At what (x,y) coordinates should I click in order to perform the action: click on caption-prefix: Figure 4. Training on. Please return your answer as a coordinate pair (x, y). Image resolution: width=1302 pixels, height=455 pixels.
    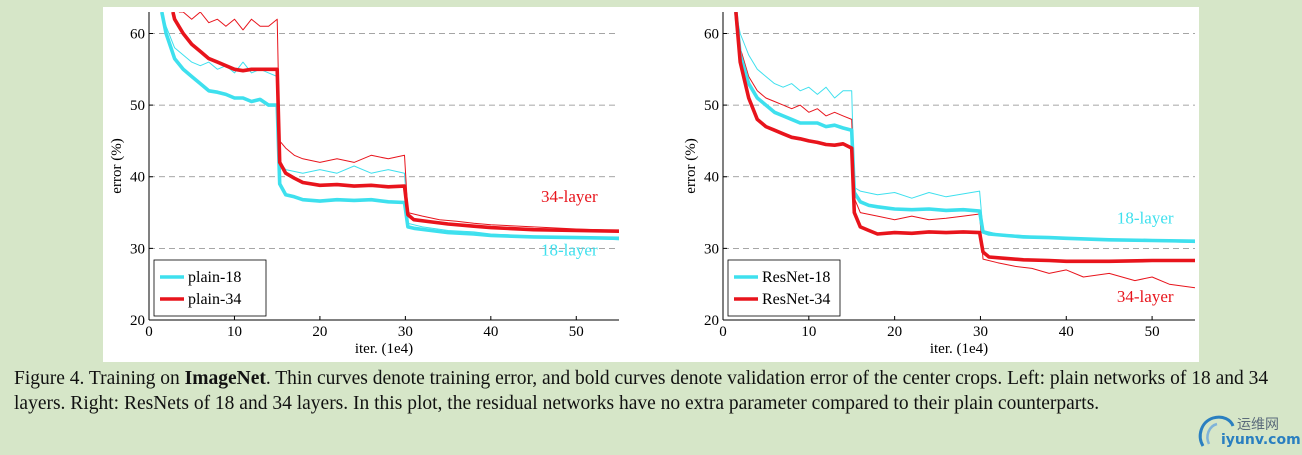
    Looking at the image, I should click on (99, 378).